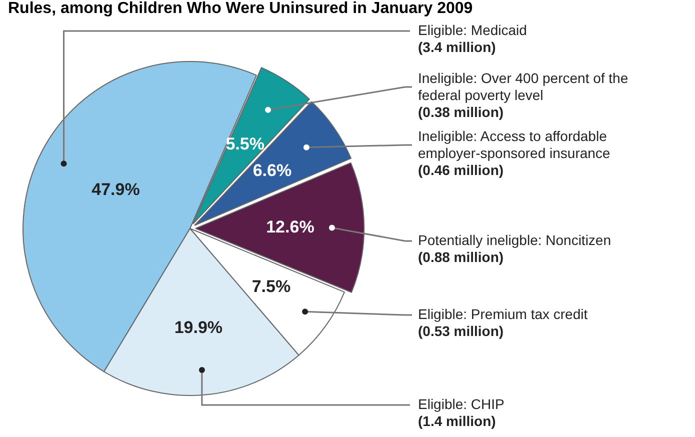  I want to click on slice-label: Ineligible: Over 400 percent of the federal poverty level, so click(523, 86).